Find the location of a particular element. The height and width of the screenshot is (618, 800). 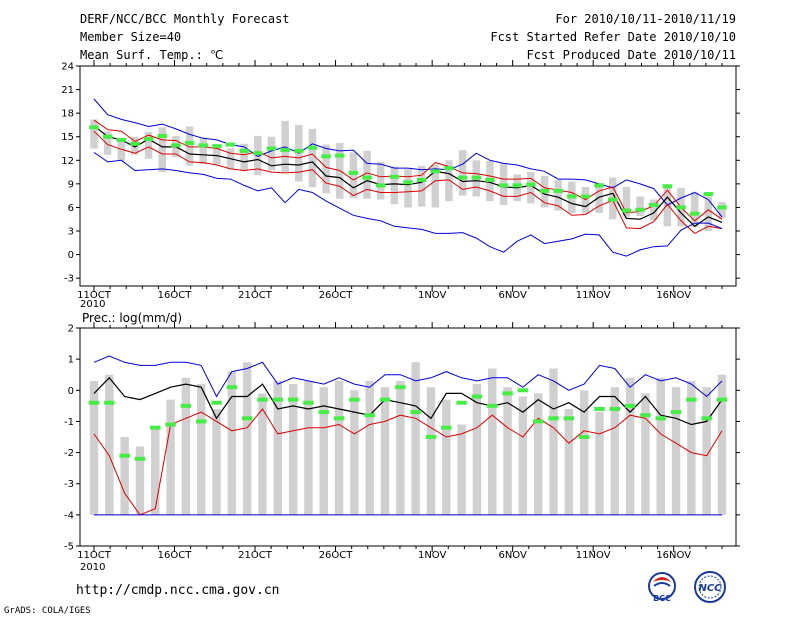

precipitation-series-min is located at coordinates (408, 462).